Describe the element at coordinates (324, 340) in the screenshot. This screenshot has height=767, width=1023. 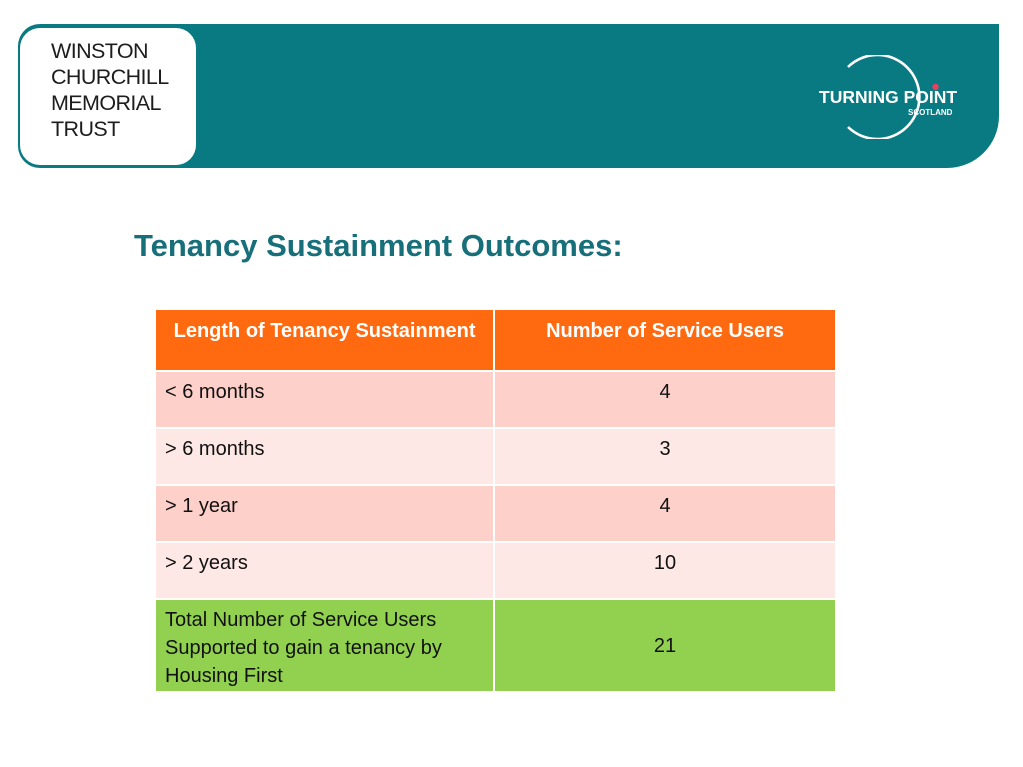
I see `column-header-length: Length of Tenancy Sustainment` at that location.